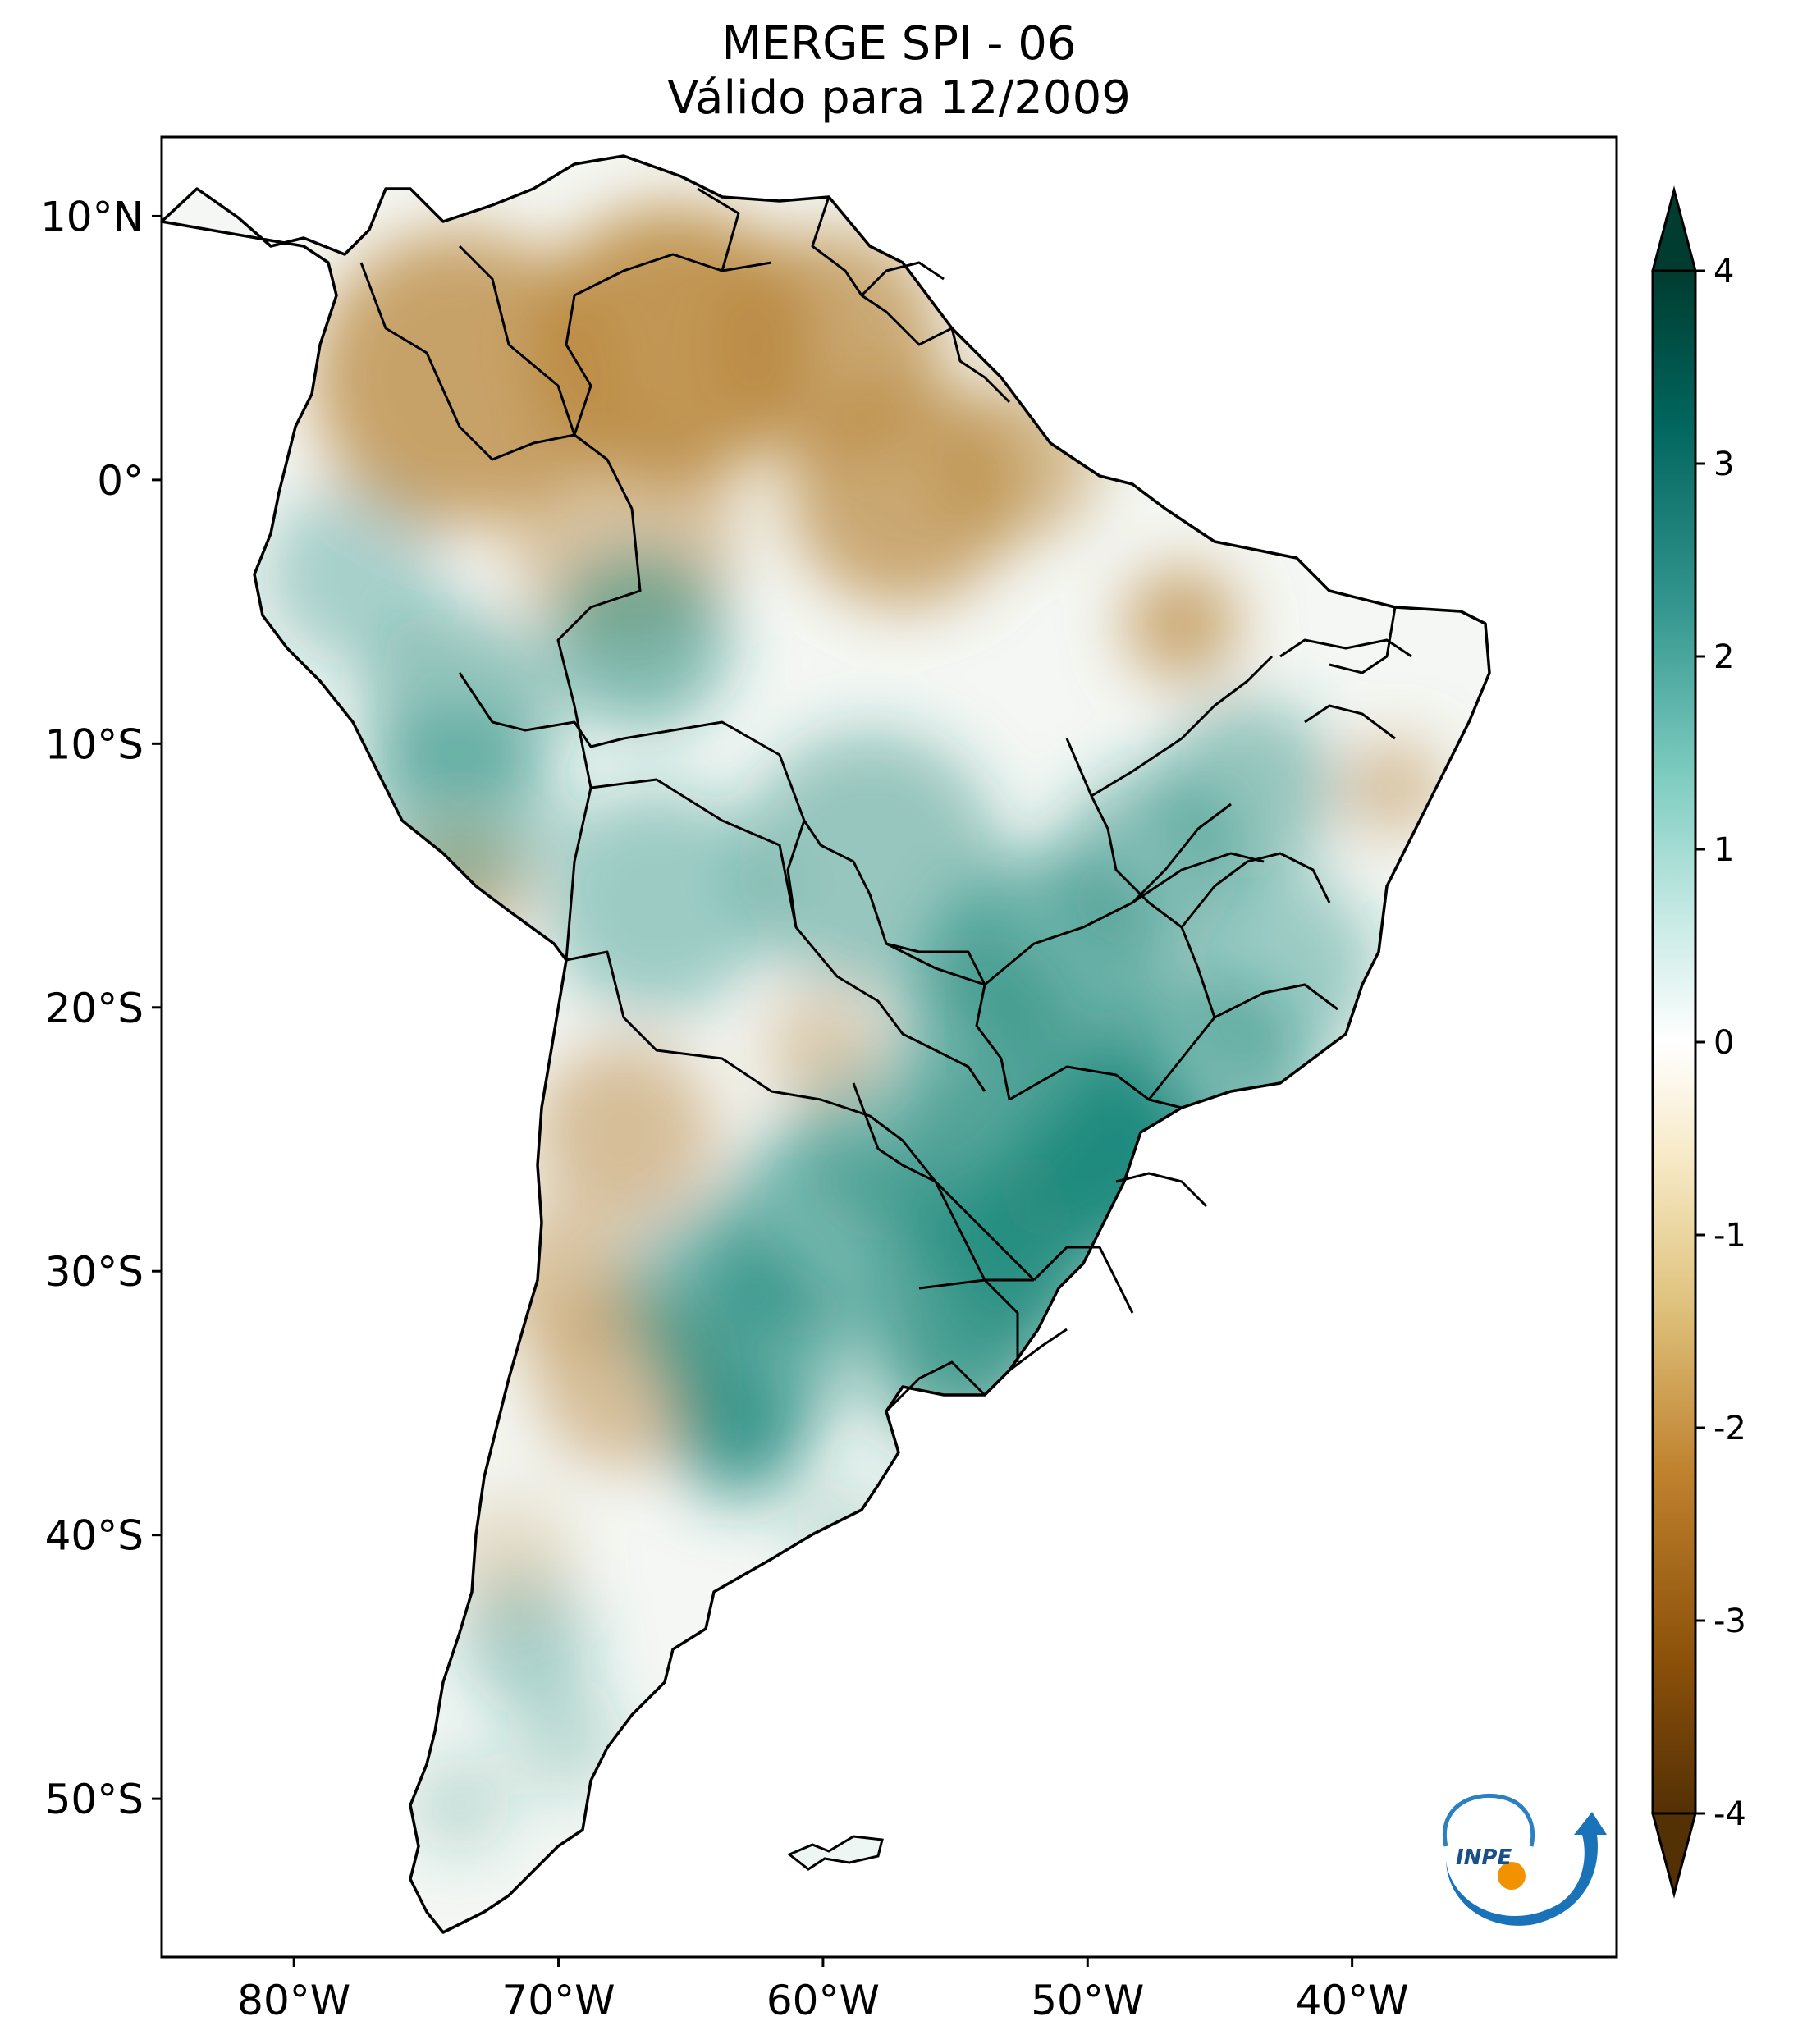 This screenshot has width=1798, height=2044. What do you see at coordinates (1723, 850) in the screenshot?
I see `colorbar-tick-label: 1` at bounding box center [1723, 850].